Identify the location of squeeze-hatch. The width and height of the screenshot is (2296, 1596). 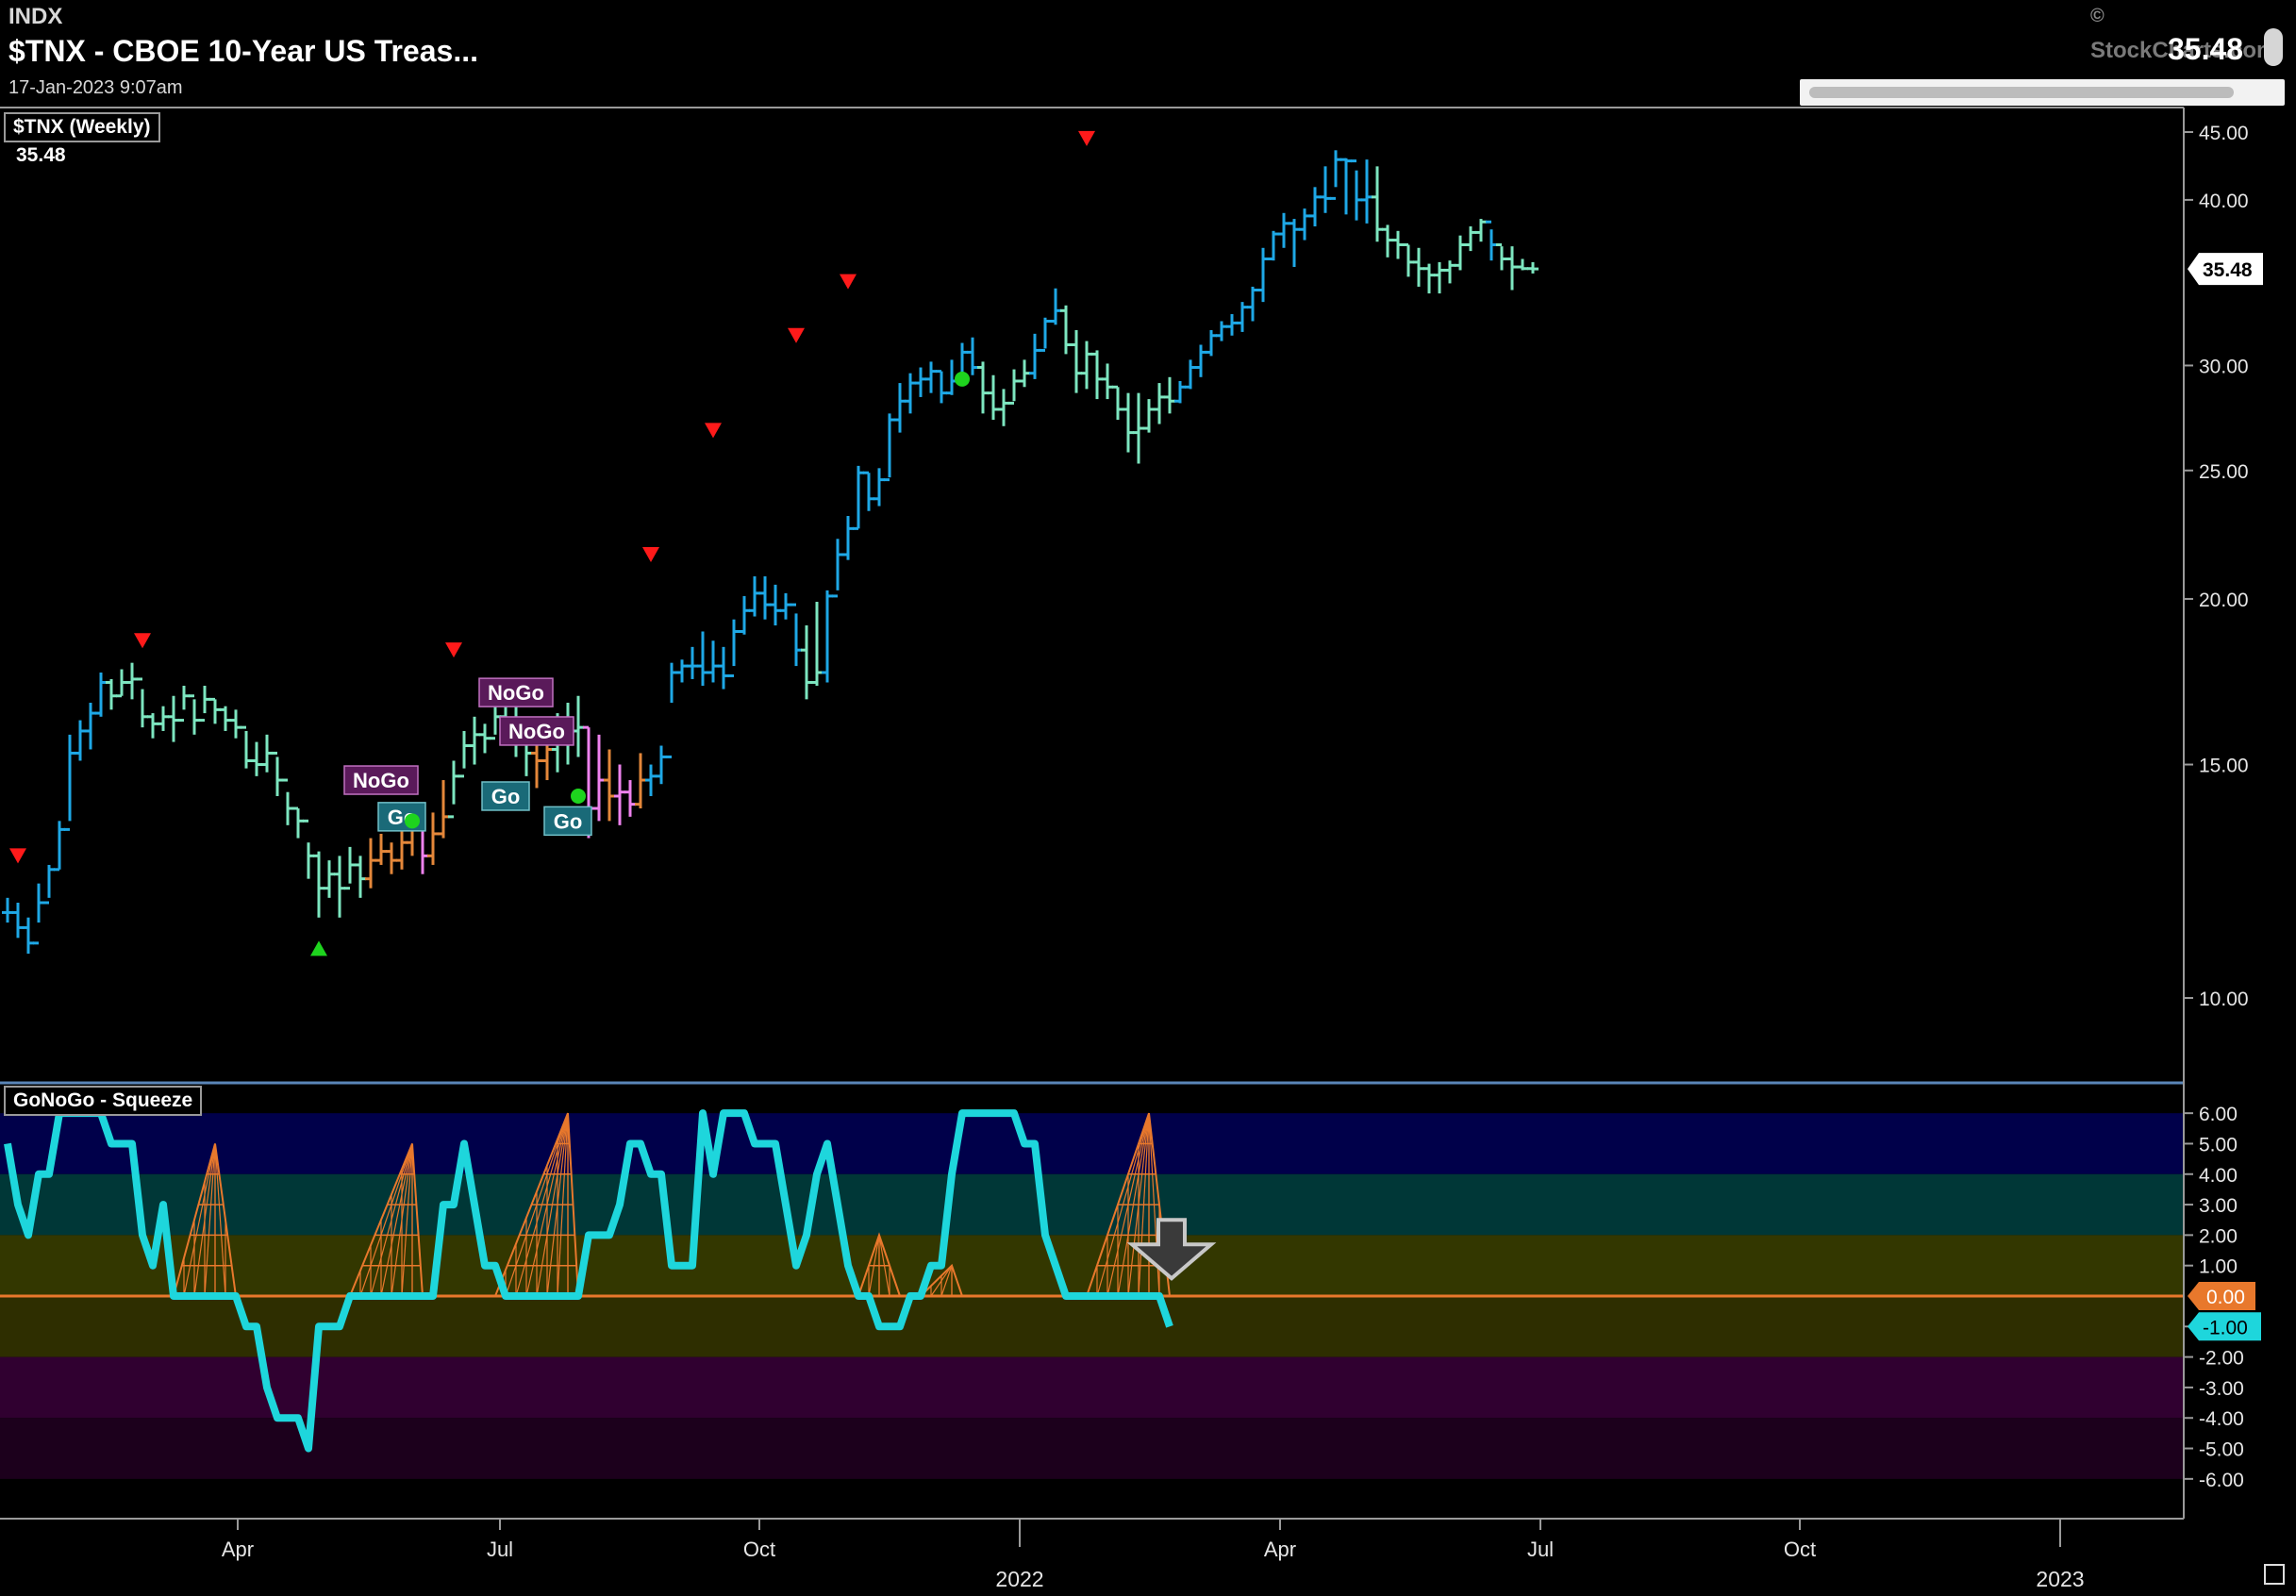
(205, 1220).